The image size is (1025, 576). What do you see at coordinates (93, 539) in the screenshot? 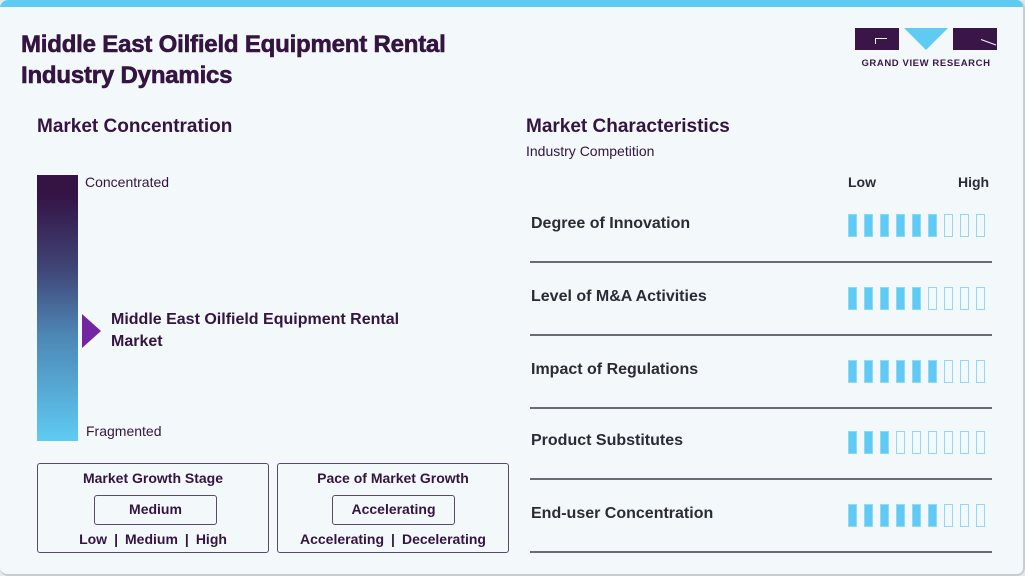
I see `option-low: Low` at bounding box center [93, 539].